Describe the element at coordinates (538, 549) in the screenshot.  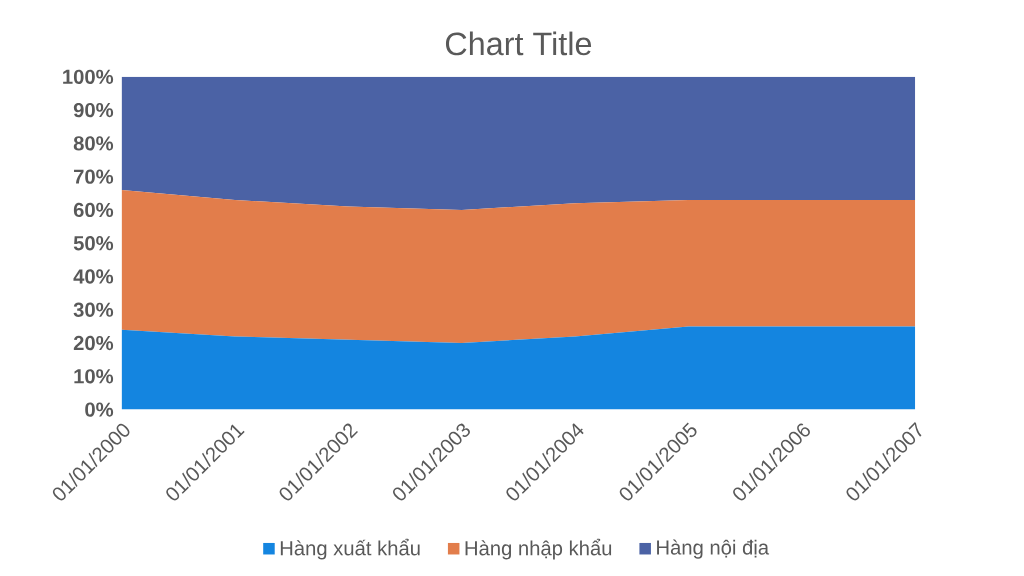
I see `legend-label: Hàng nhập khẩu` at that location.